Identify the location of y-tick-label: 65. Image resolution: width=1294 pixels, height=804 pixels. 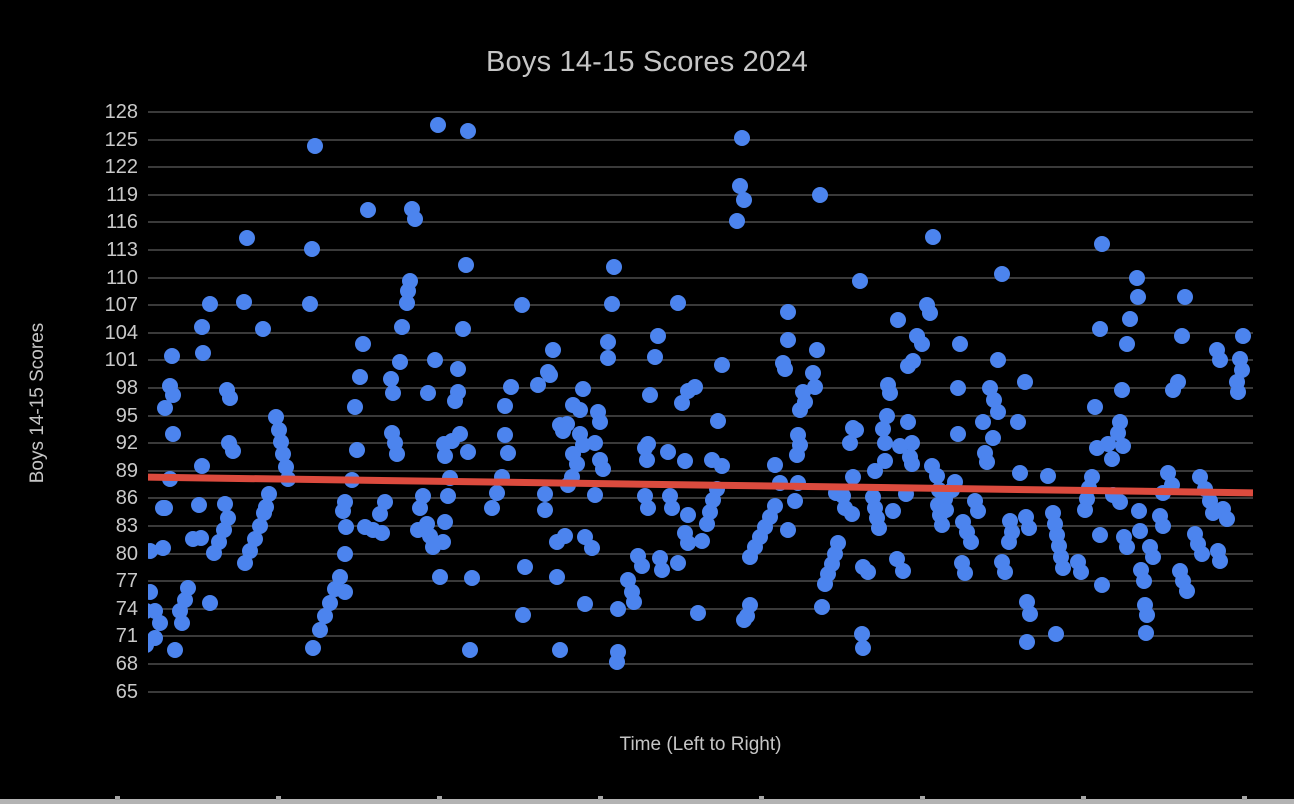
(126, 691).